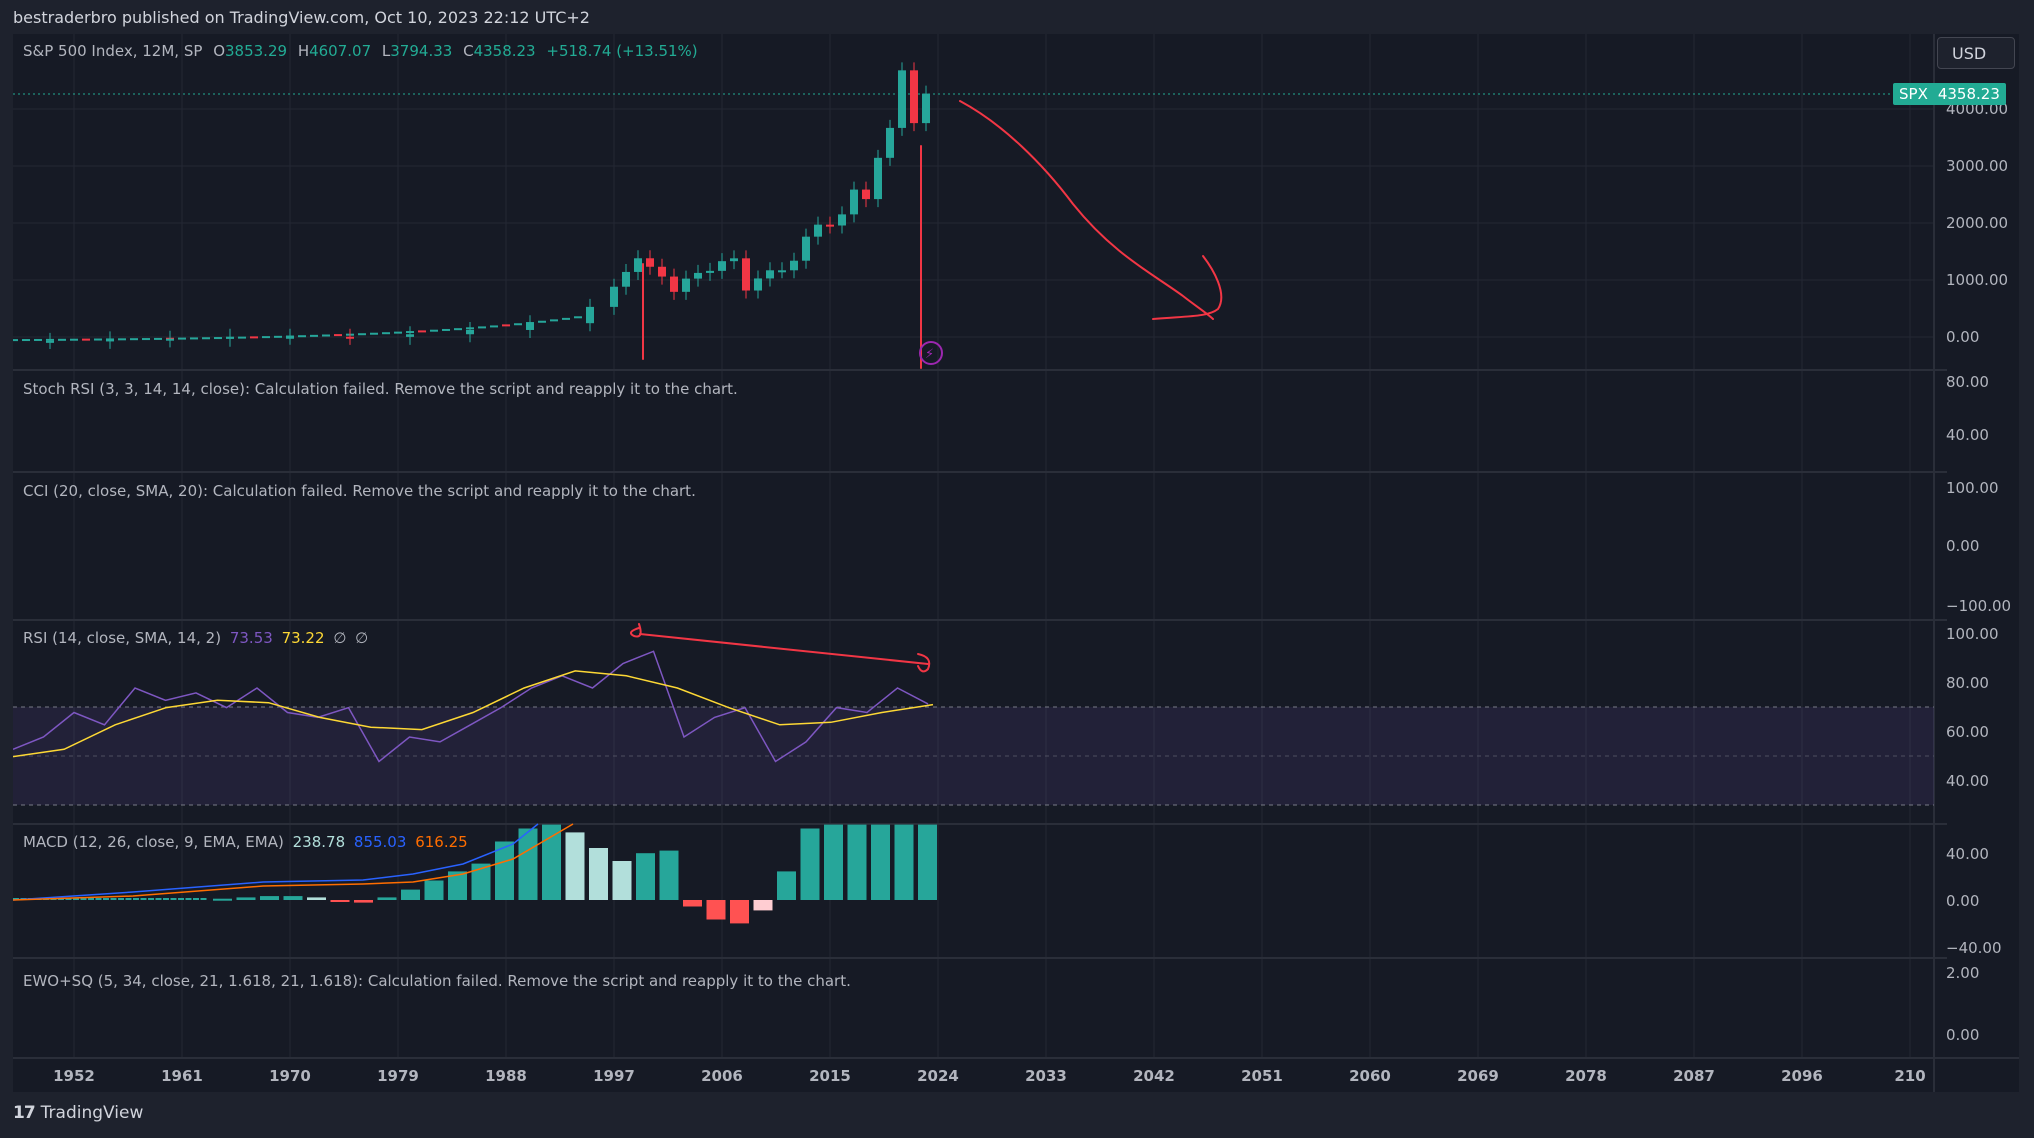 The image size is (2034, 1138). I want to click on macd-value: 855.03, so click(380, 842).